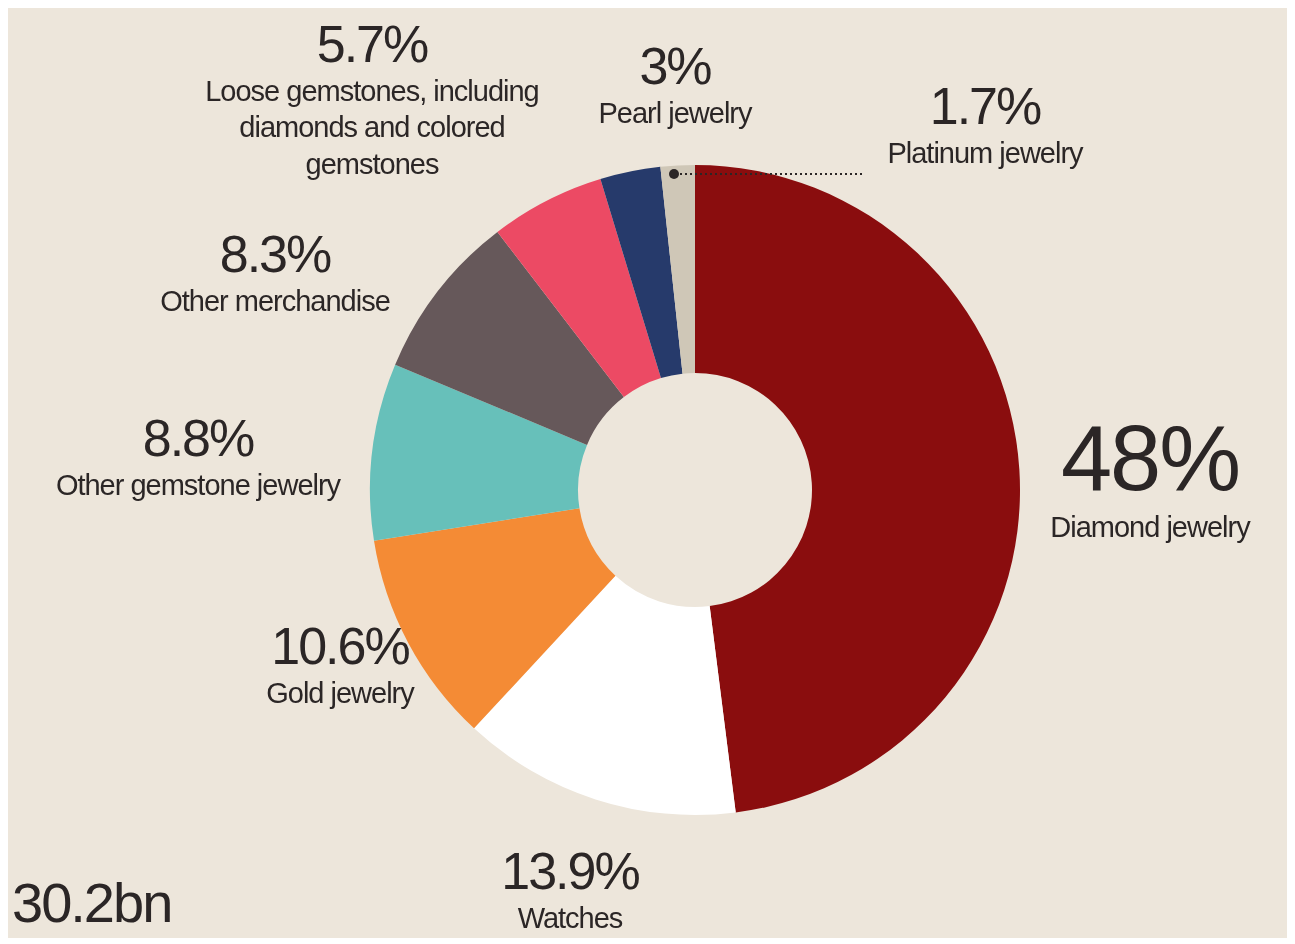 This screenshot has width=1295, height=944. Describe the element at coordinates (198, 486) in the screenshot. I see `slice-label: Other gemstone jewelry` at that location.